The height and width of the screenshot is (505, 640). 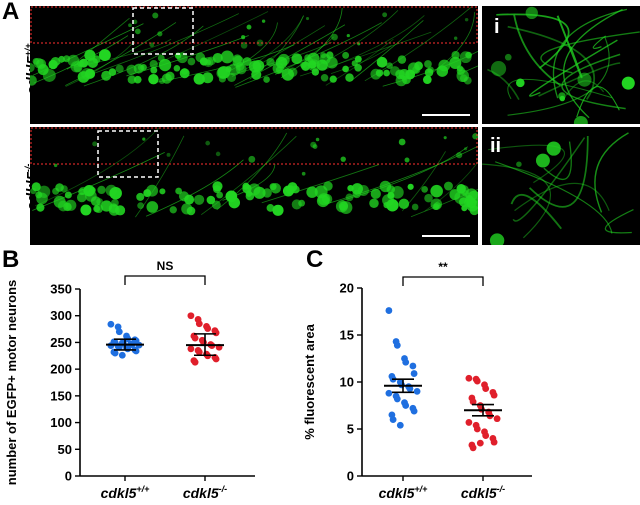 I want to click on y-tick-label: 300, so click(x=61, y=315).